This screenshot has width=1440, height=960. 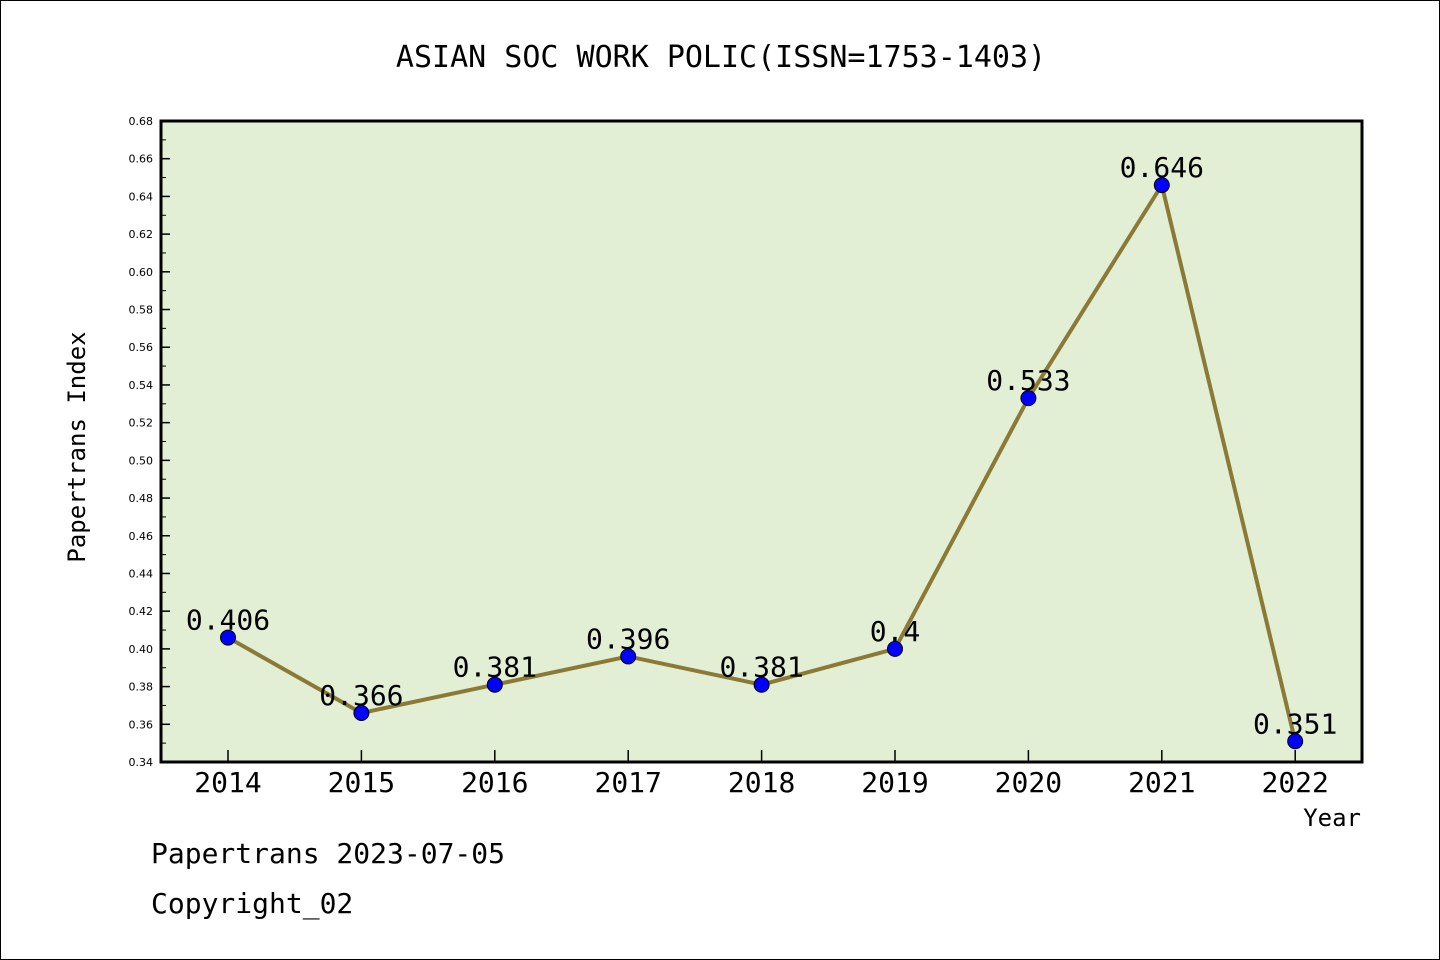 What do you see at coordinates (228, 637) in the screenshot?
I see `data-point-2014` at bounding box center [228, 637].